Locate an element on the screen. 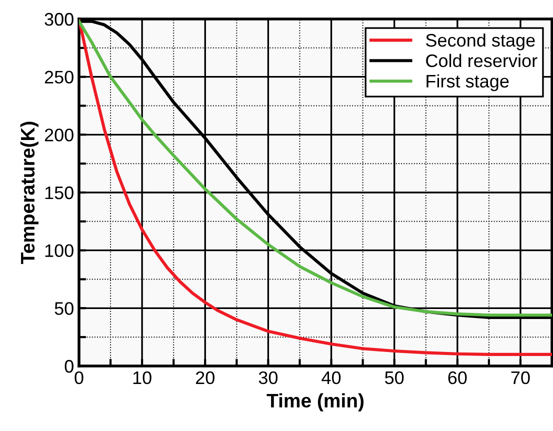 This screenshot has height=431, width=553. y-tick-label: 200 is located at coordinates (59, 135).